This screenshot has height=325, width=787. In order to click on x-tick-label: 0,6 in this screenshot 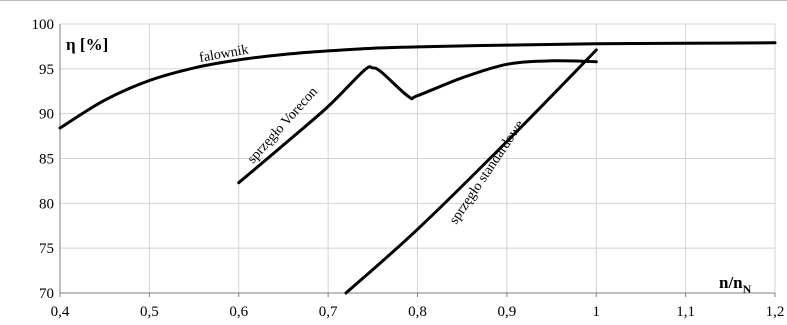, I will do `click(238, 312)`.